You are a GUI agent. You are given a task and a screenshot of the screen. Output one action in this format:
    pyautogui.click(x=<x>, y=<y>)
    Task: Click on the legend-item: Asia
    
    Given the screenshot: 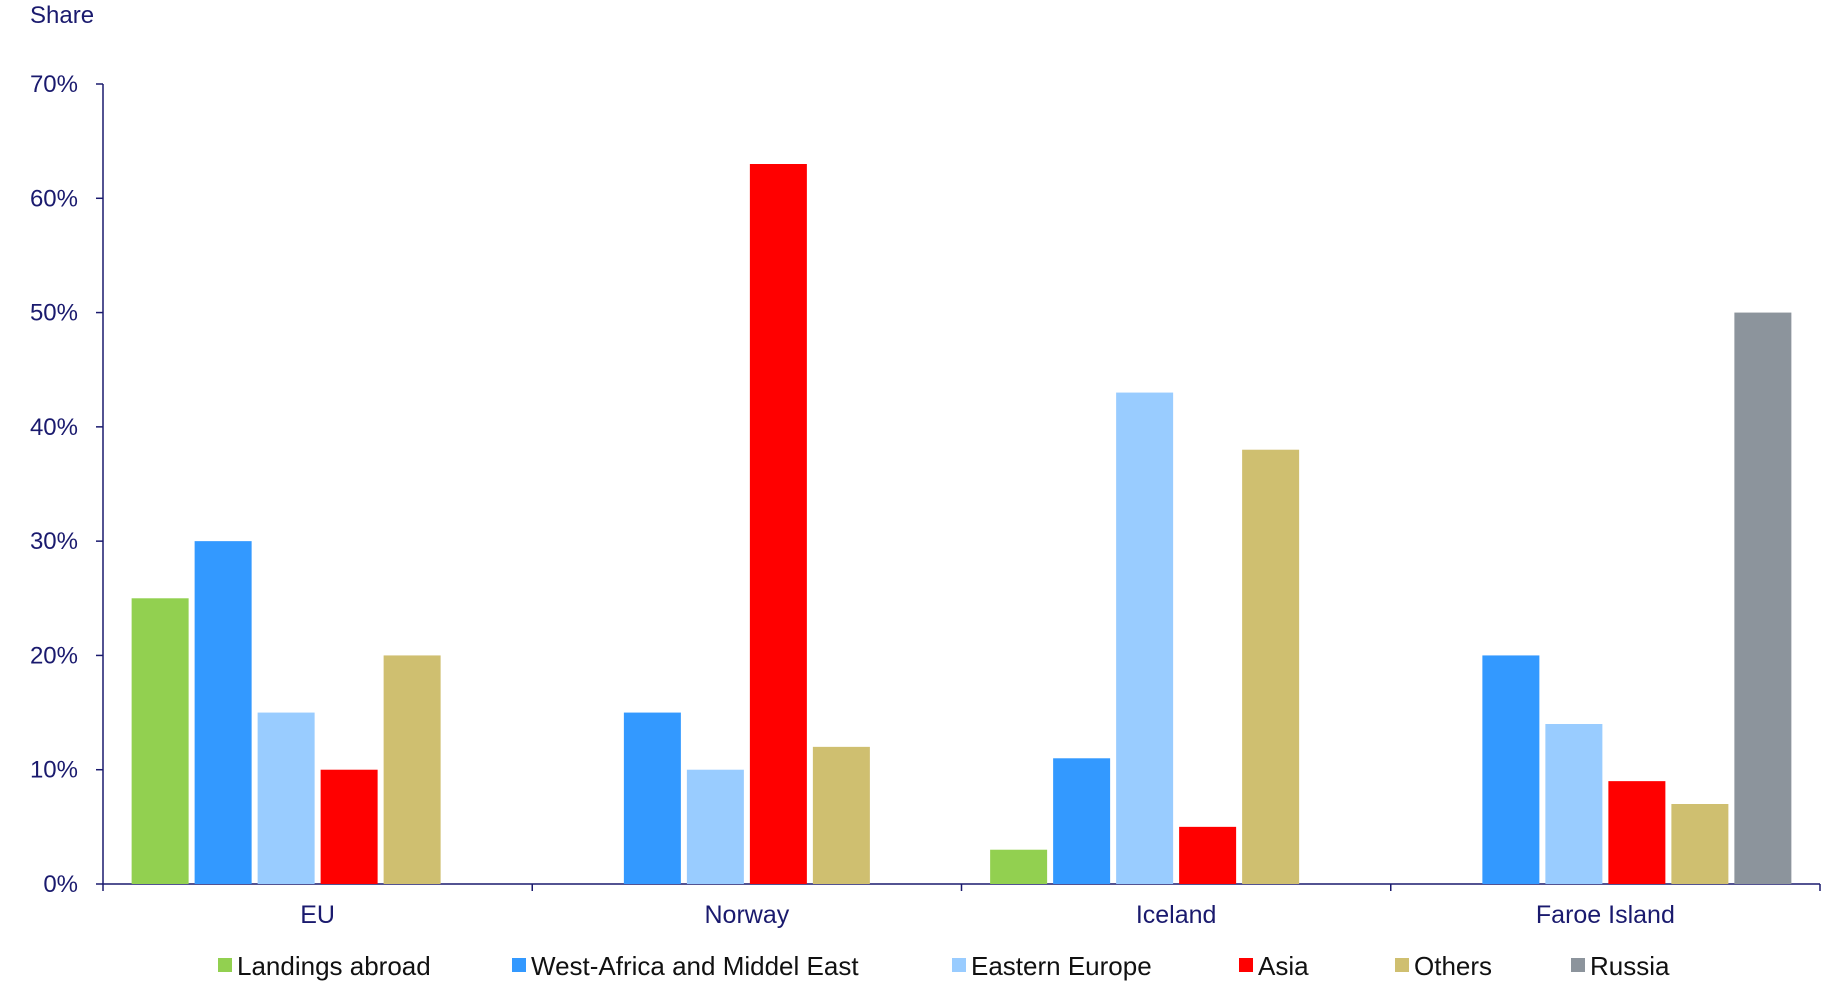 What is the action you would take?
    pyautogui.click(x=1274, y=966)
    